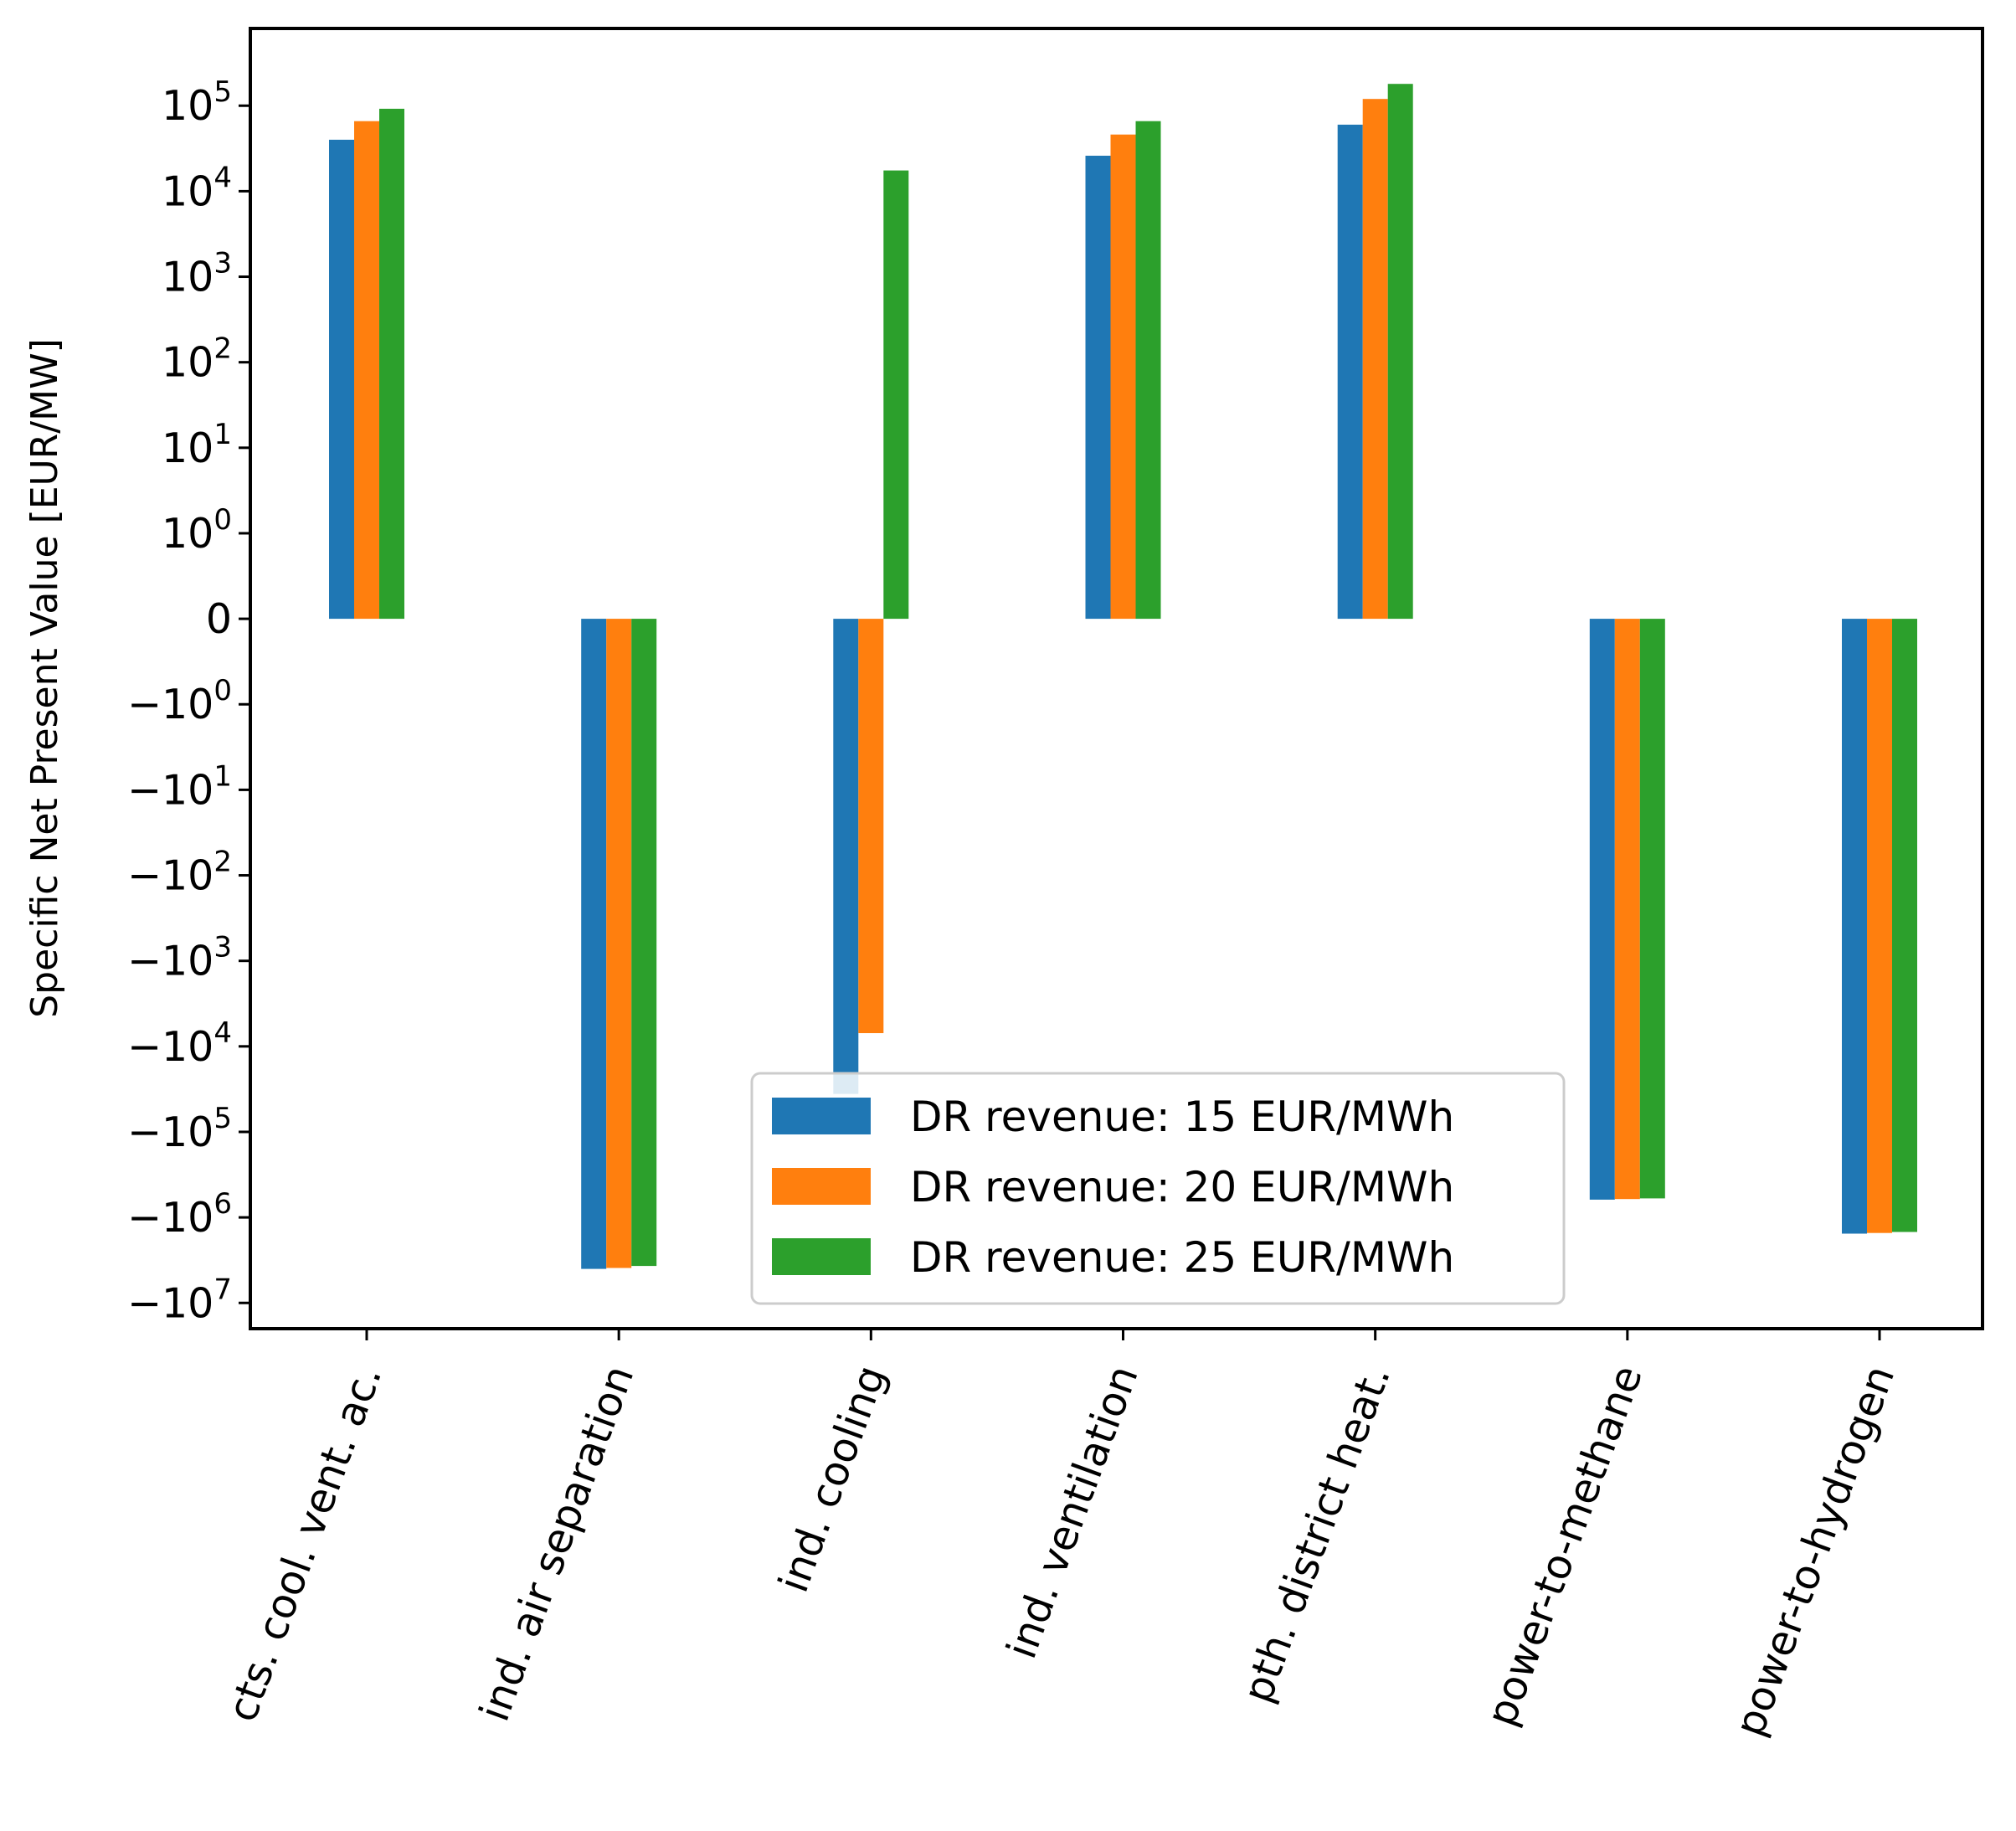 The height and width of the screenshot is (1831, 2016). I want to click on y-tick-label: −103, so click(179, 958).